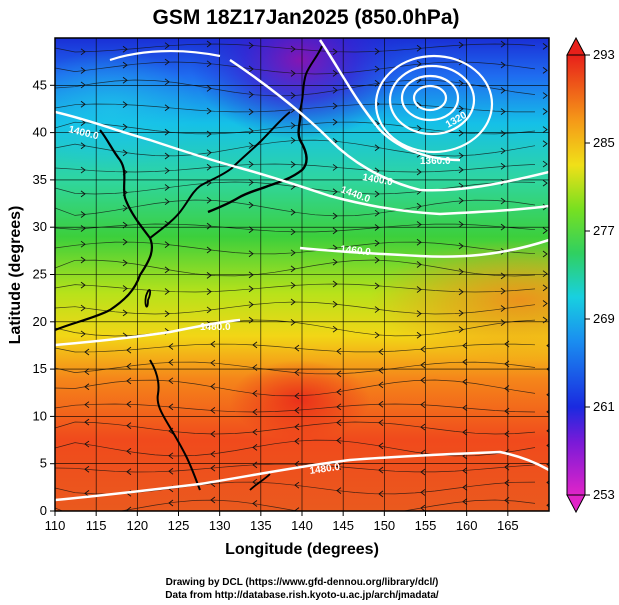  Describe the element at coordinates (40, 274) in the screenshot. I see `y-tick-label: 25` at that location.